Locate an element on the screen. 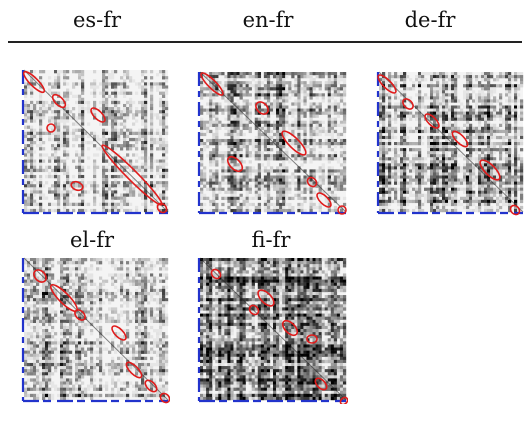  highlight-ellipse is located at coordinates (490, 170).